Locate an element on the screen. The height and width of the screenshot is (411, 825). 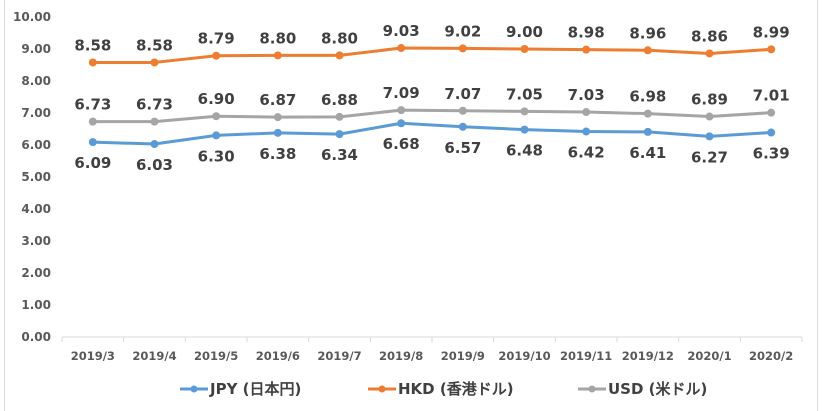
data-label: 6.48 is located at coordinates (524, 151).